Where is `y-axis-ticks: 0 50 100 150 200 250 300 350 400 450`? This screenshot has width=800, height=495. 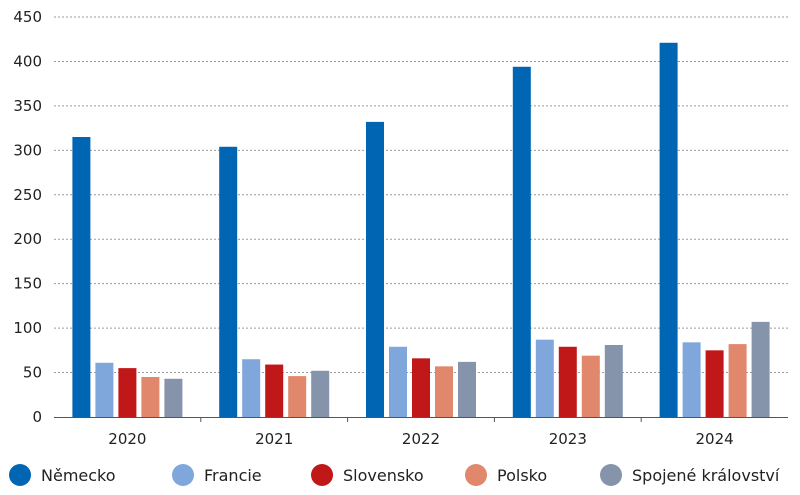 y-axis-ticks: 0 50 100 150 200 250 300 350 400 450 is located at coordinates (27, 217).